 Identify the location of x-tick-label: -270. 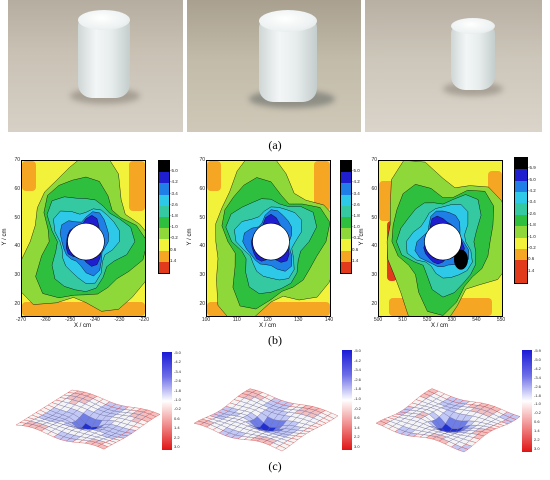
(20, 320).